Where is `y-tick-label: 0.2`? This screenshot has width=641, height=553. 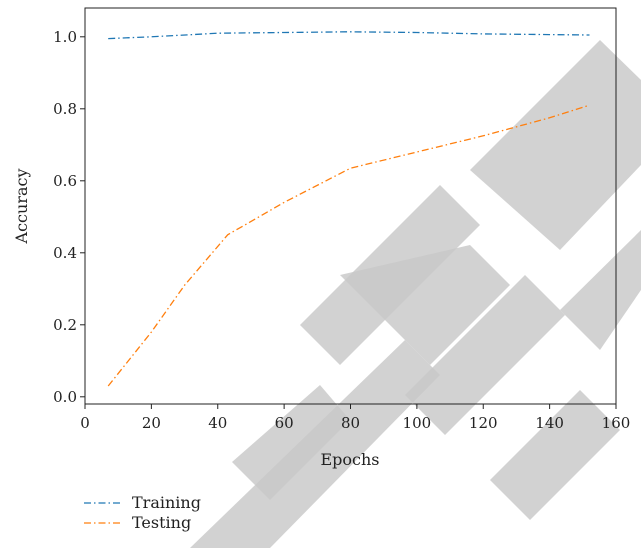
y-tick-label: 0.2 is located at coordinates (65, 325).